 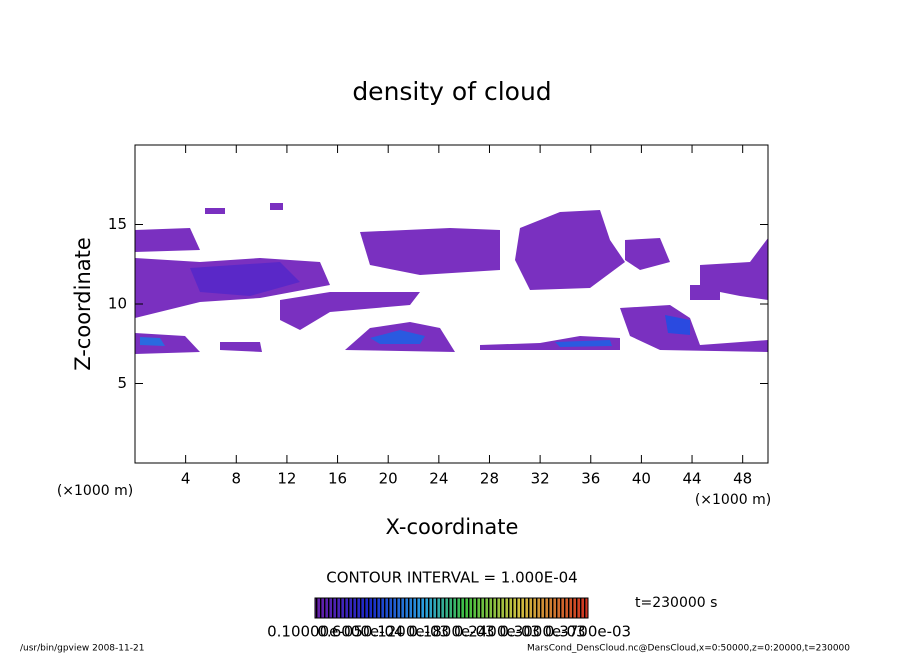 What do you see at coordinates (489, 479) in the screenshot?
I see `x-tick-label: 28` at bounding box center [489, 479].